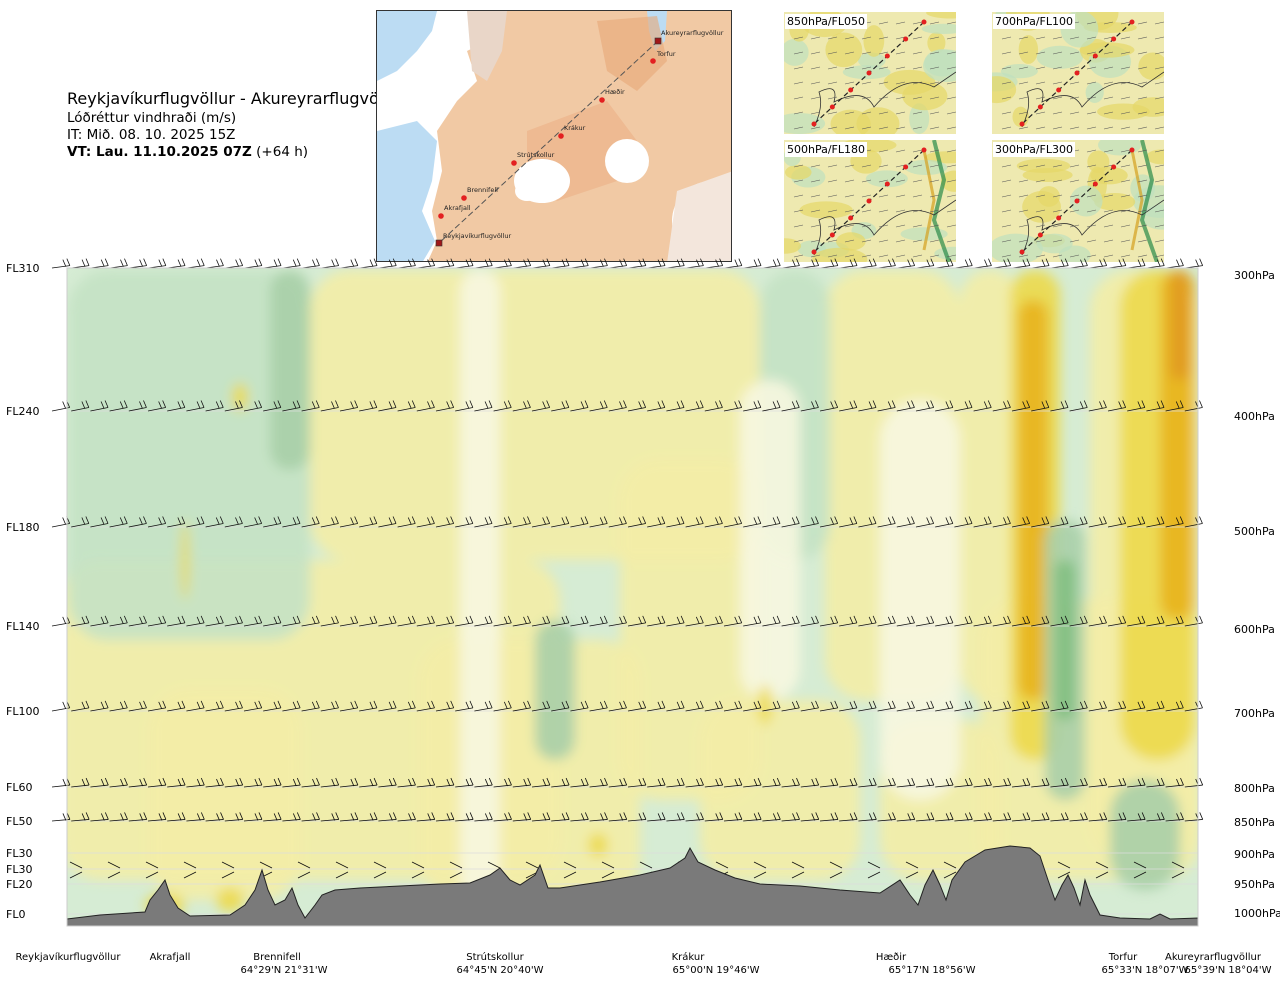 This screenshot has width=1280, height=981. What do you see at coordinates (500, 970) in the screenshot?
I see `waypoint-coordinates: 64°45'N 20°40'W` at bounding box center [500, 970].